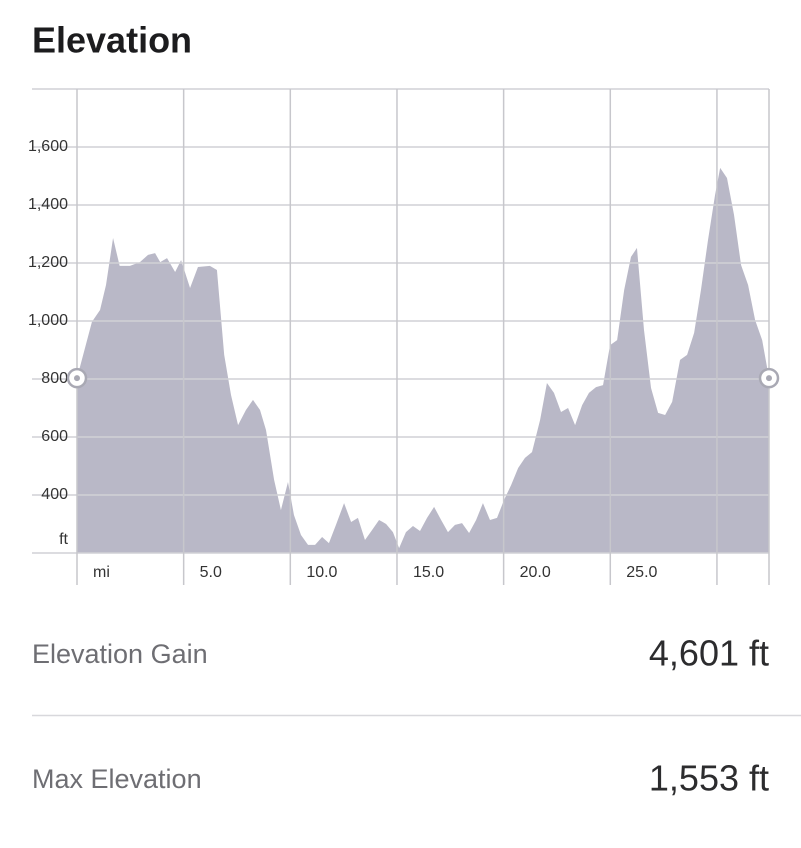 This screenshot has width=801, height=848. Describe the element at coordinates (709, 778) in the screenshot. I see `stat-value: 1,553 ft` at that location.